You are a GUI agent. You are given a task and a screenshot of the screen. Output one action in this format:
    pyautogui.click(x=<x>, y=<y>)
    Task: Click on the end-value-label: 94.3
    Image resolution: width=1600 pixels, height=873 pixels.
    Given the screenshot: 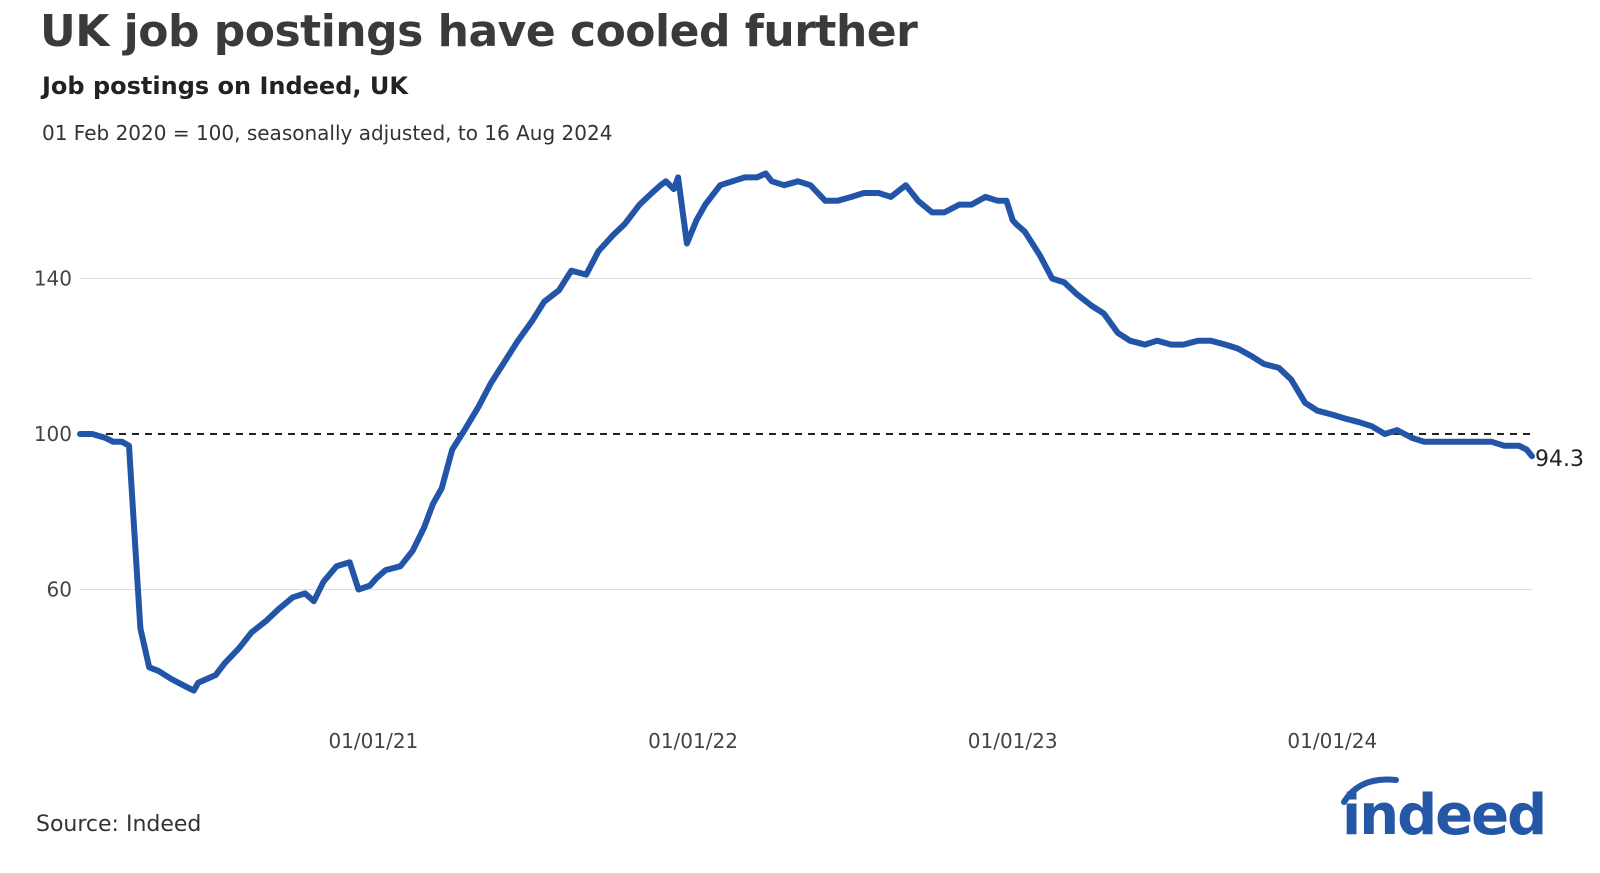 What is the action you would take?
    pyautogui.click(x=1559, y=459)
    